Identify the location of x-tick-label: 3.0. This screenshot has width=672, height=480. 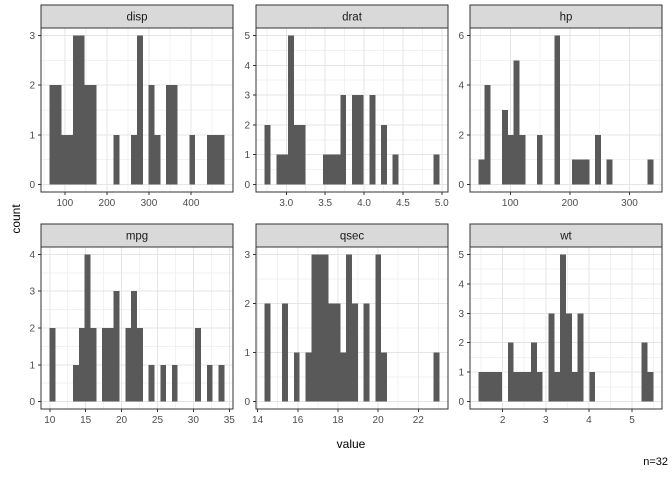
(286, 203).